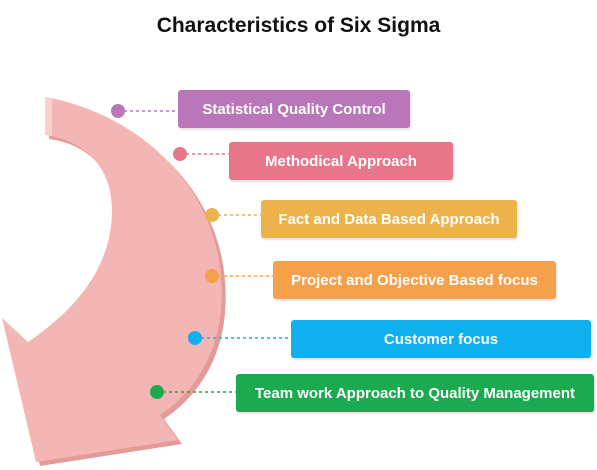  I want to click on characteristic-box-6: Team work Approach to Quality Management, so click(415, 393).